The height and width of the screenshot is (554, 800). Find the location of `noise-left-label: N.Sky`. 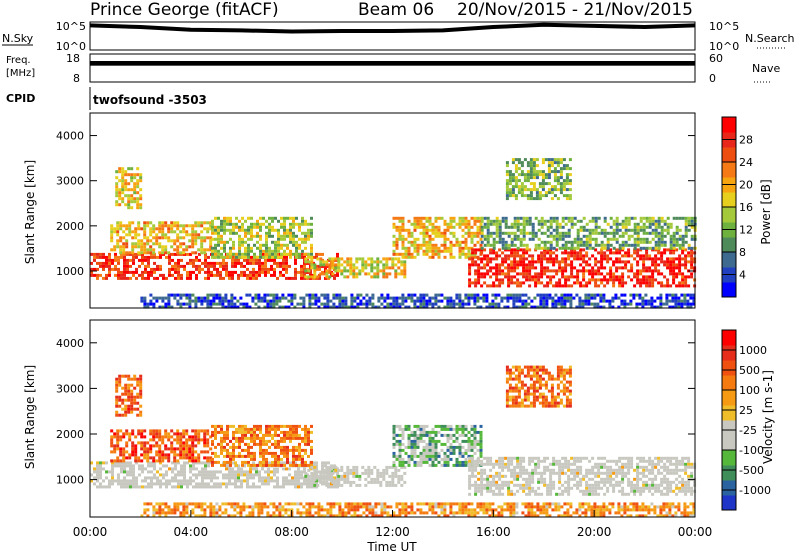

noise-left-label: N.Sky is located at coordinates (18, 38).